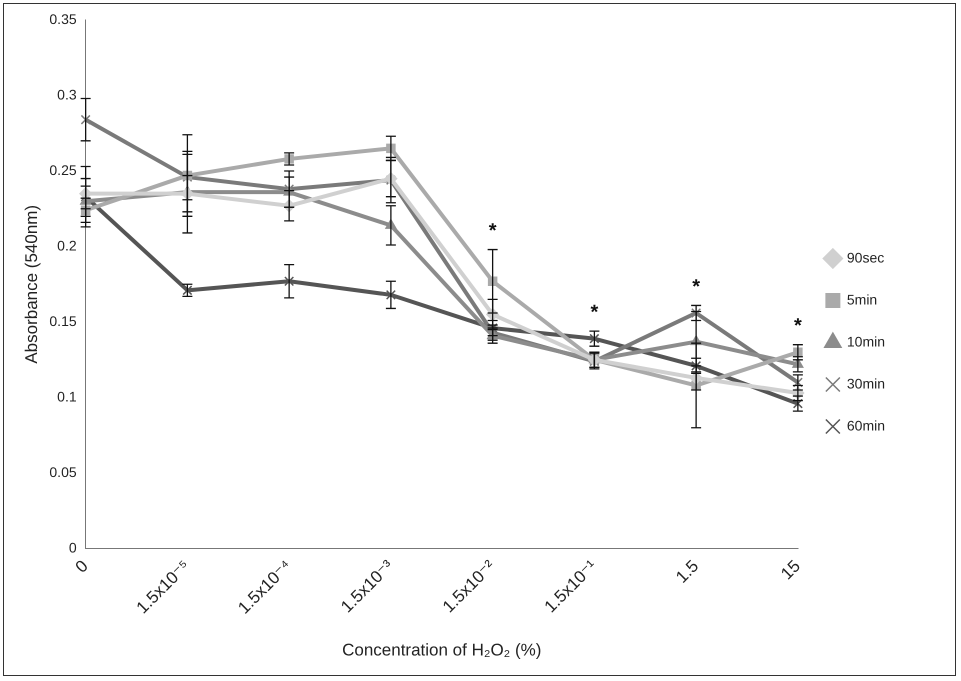  What do you see at coordinates (442, 650) in the screenshot?
I see `x-axis-title: Concentration of H₂O₂ (%)` at bounding box center [442, 650].